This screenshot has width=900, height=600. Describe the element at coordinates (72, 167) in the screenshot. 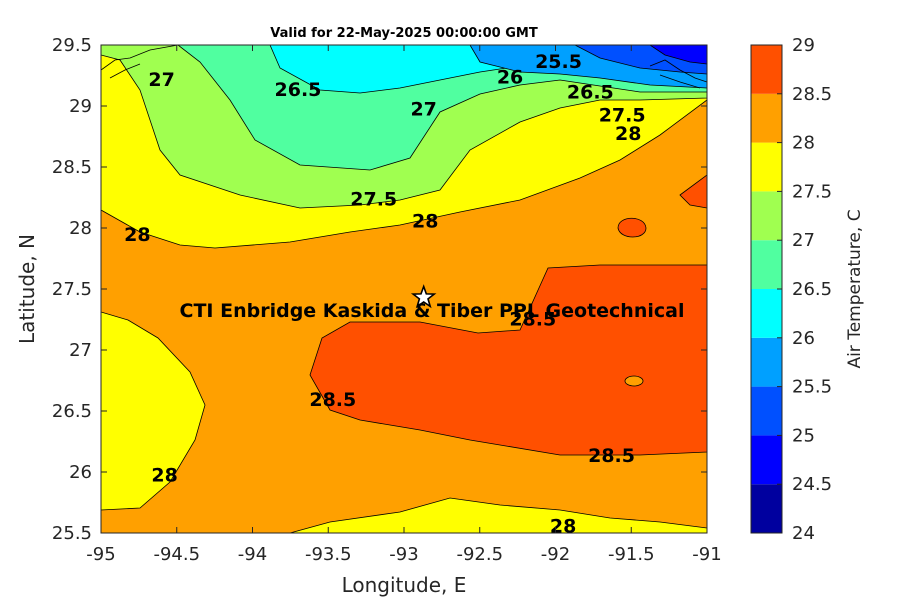

I see `y-tick-label: 28.5` at that location.